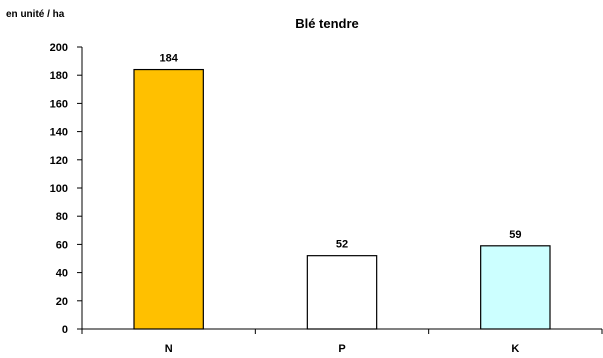  Describe the element at coordinates (59, 133) in the screenshot. I see `y-tick-label: 140` at that location.